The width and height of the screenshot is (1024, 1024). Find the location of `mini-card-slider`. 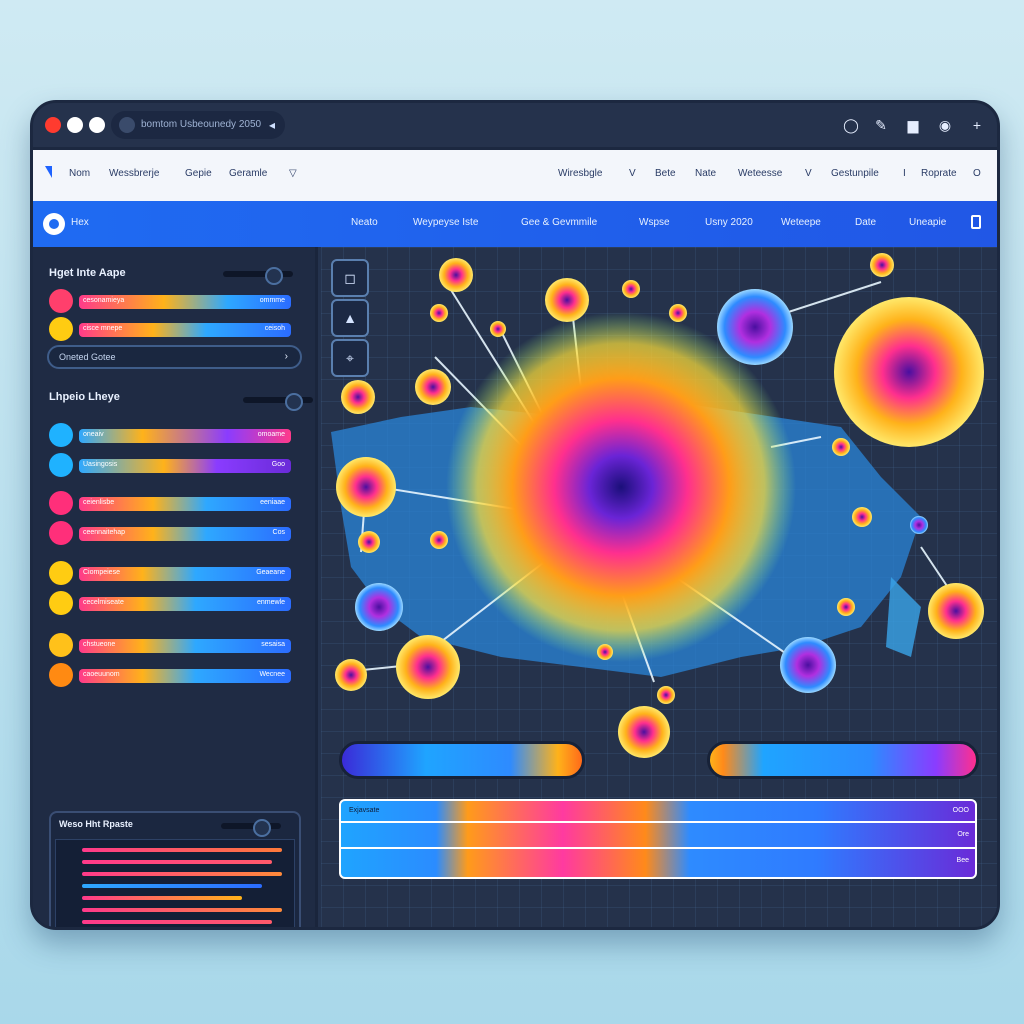

mini-card-slider is located at coordinates (251, 828).